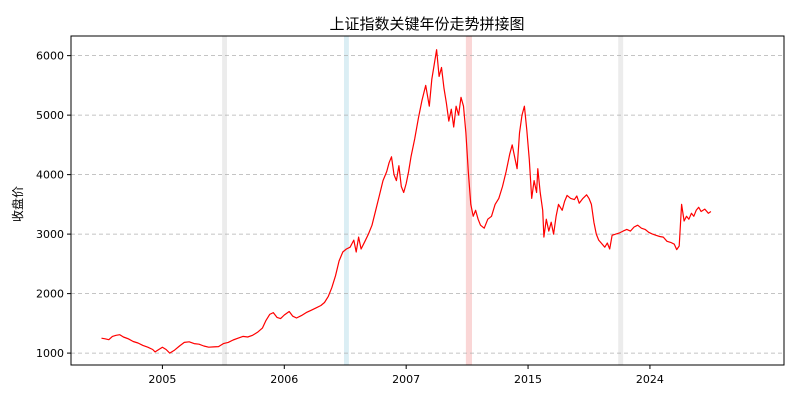 The height and width of the screenshot is (400, 800). What do you see at coordinates (50, 294) in the screenshot?
I see `y-tick-label: 2000` at bounding box center [50, 294].